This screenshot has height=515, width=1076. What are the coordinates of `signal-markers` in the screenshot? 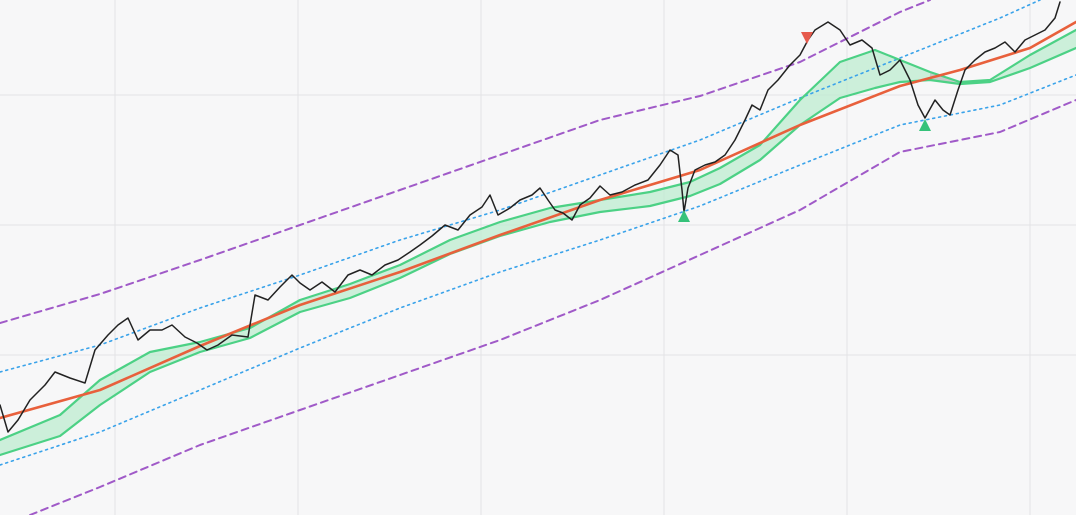 It's located at (804, 127).